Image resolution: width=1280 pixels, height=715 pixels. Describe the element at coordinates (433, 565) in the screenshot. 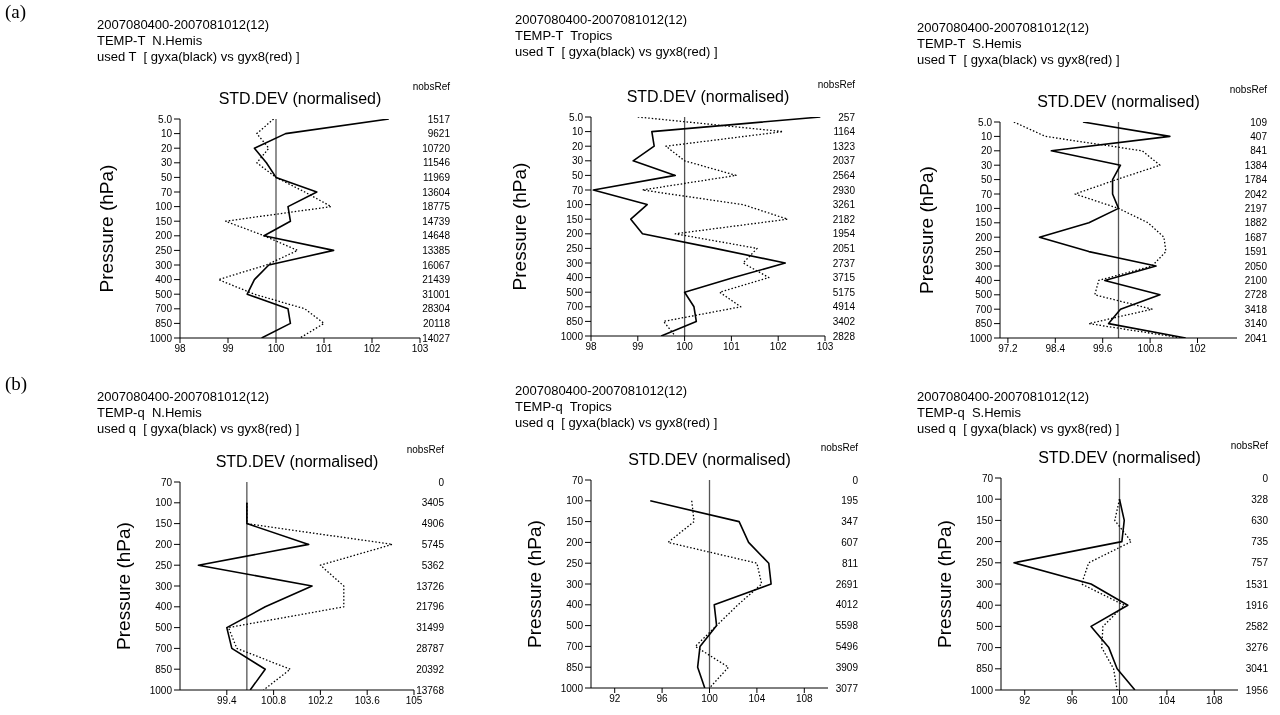

I see `y2-tick-label: 5362` at that location.